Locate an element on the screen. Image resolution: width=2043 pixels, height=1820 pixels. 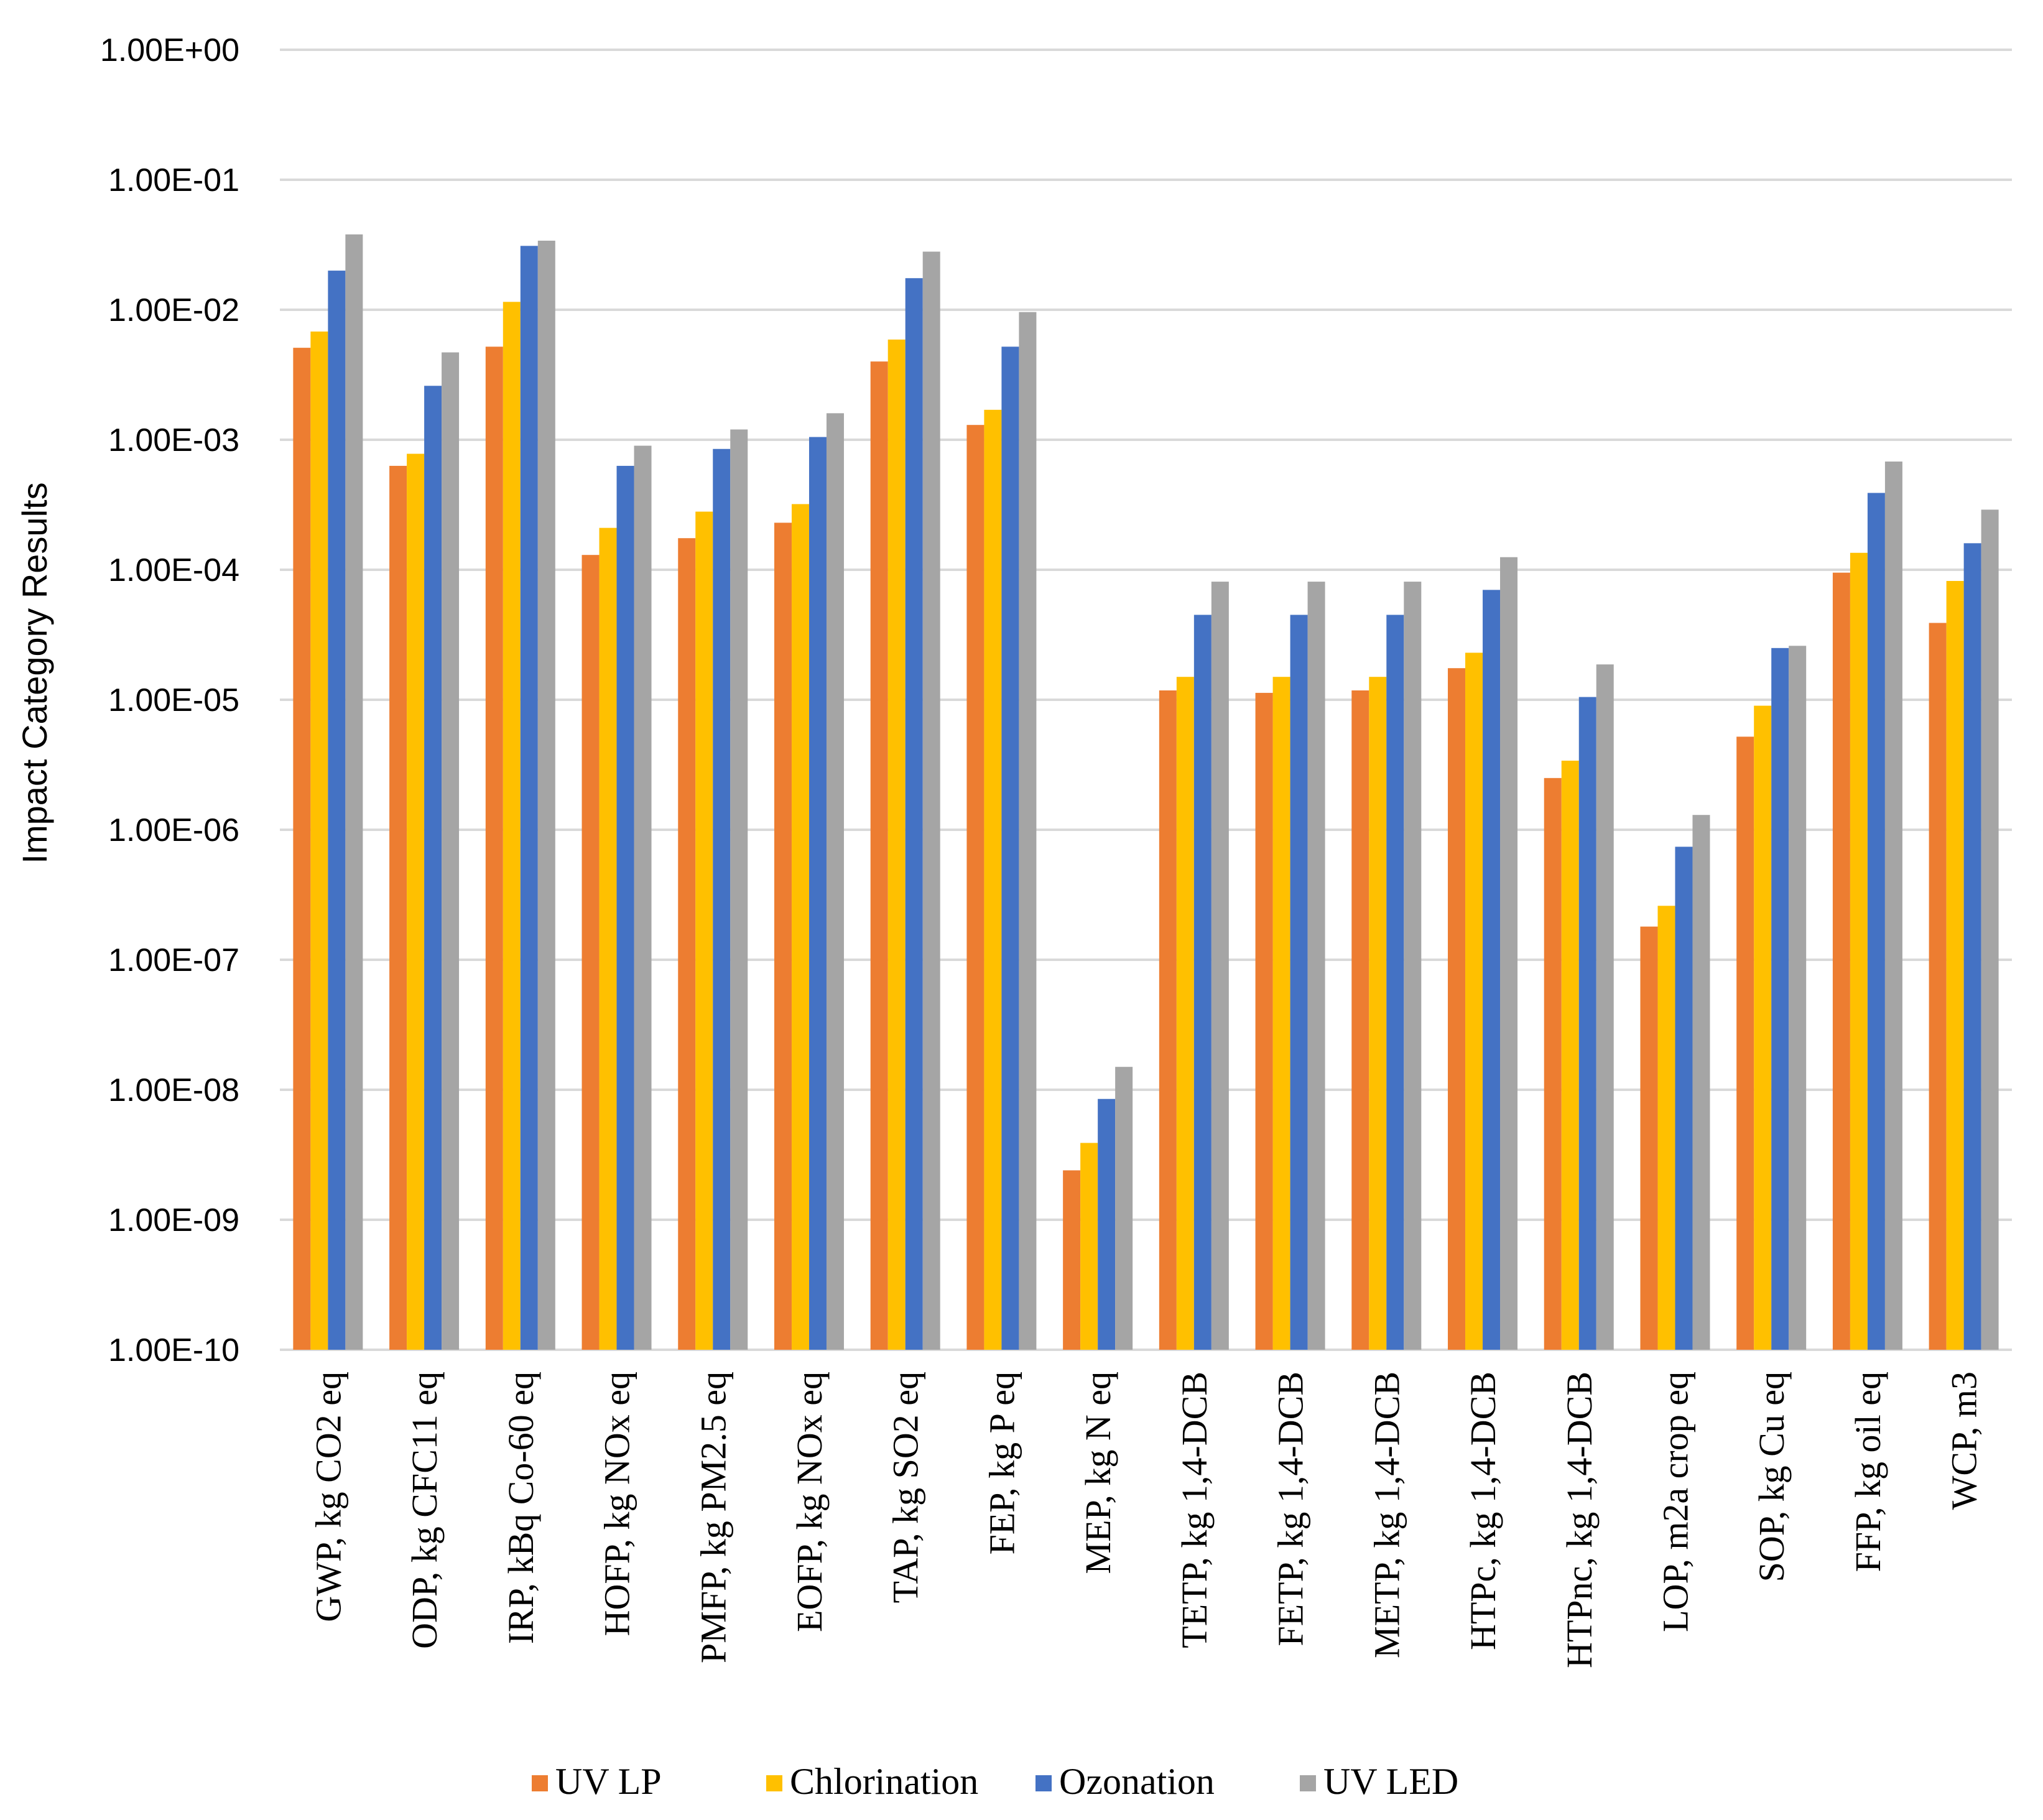
y-tick-label: 1.00E-08 is located at coordinates (174, 1090).